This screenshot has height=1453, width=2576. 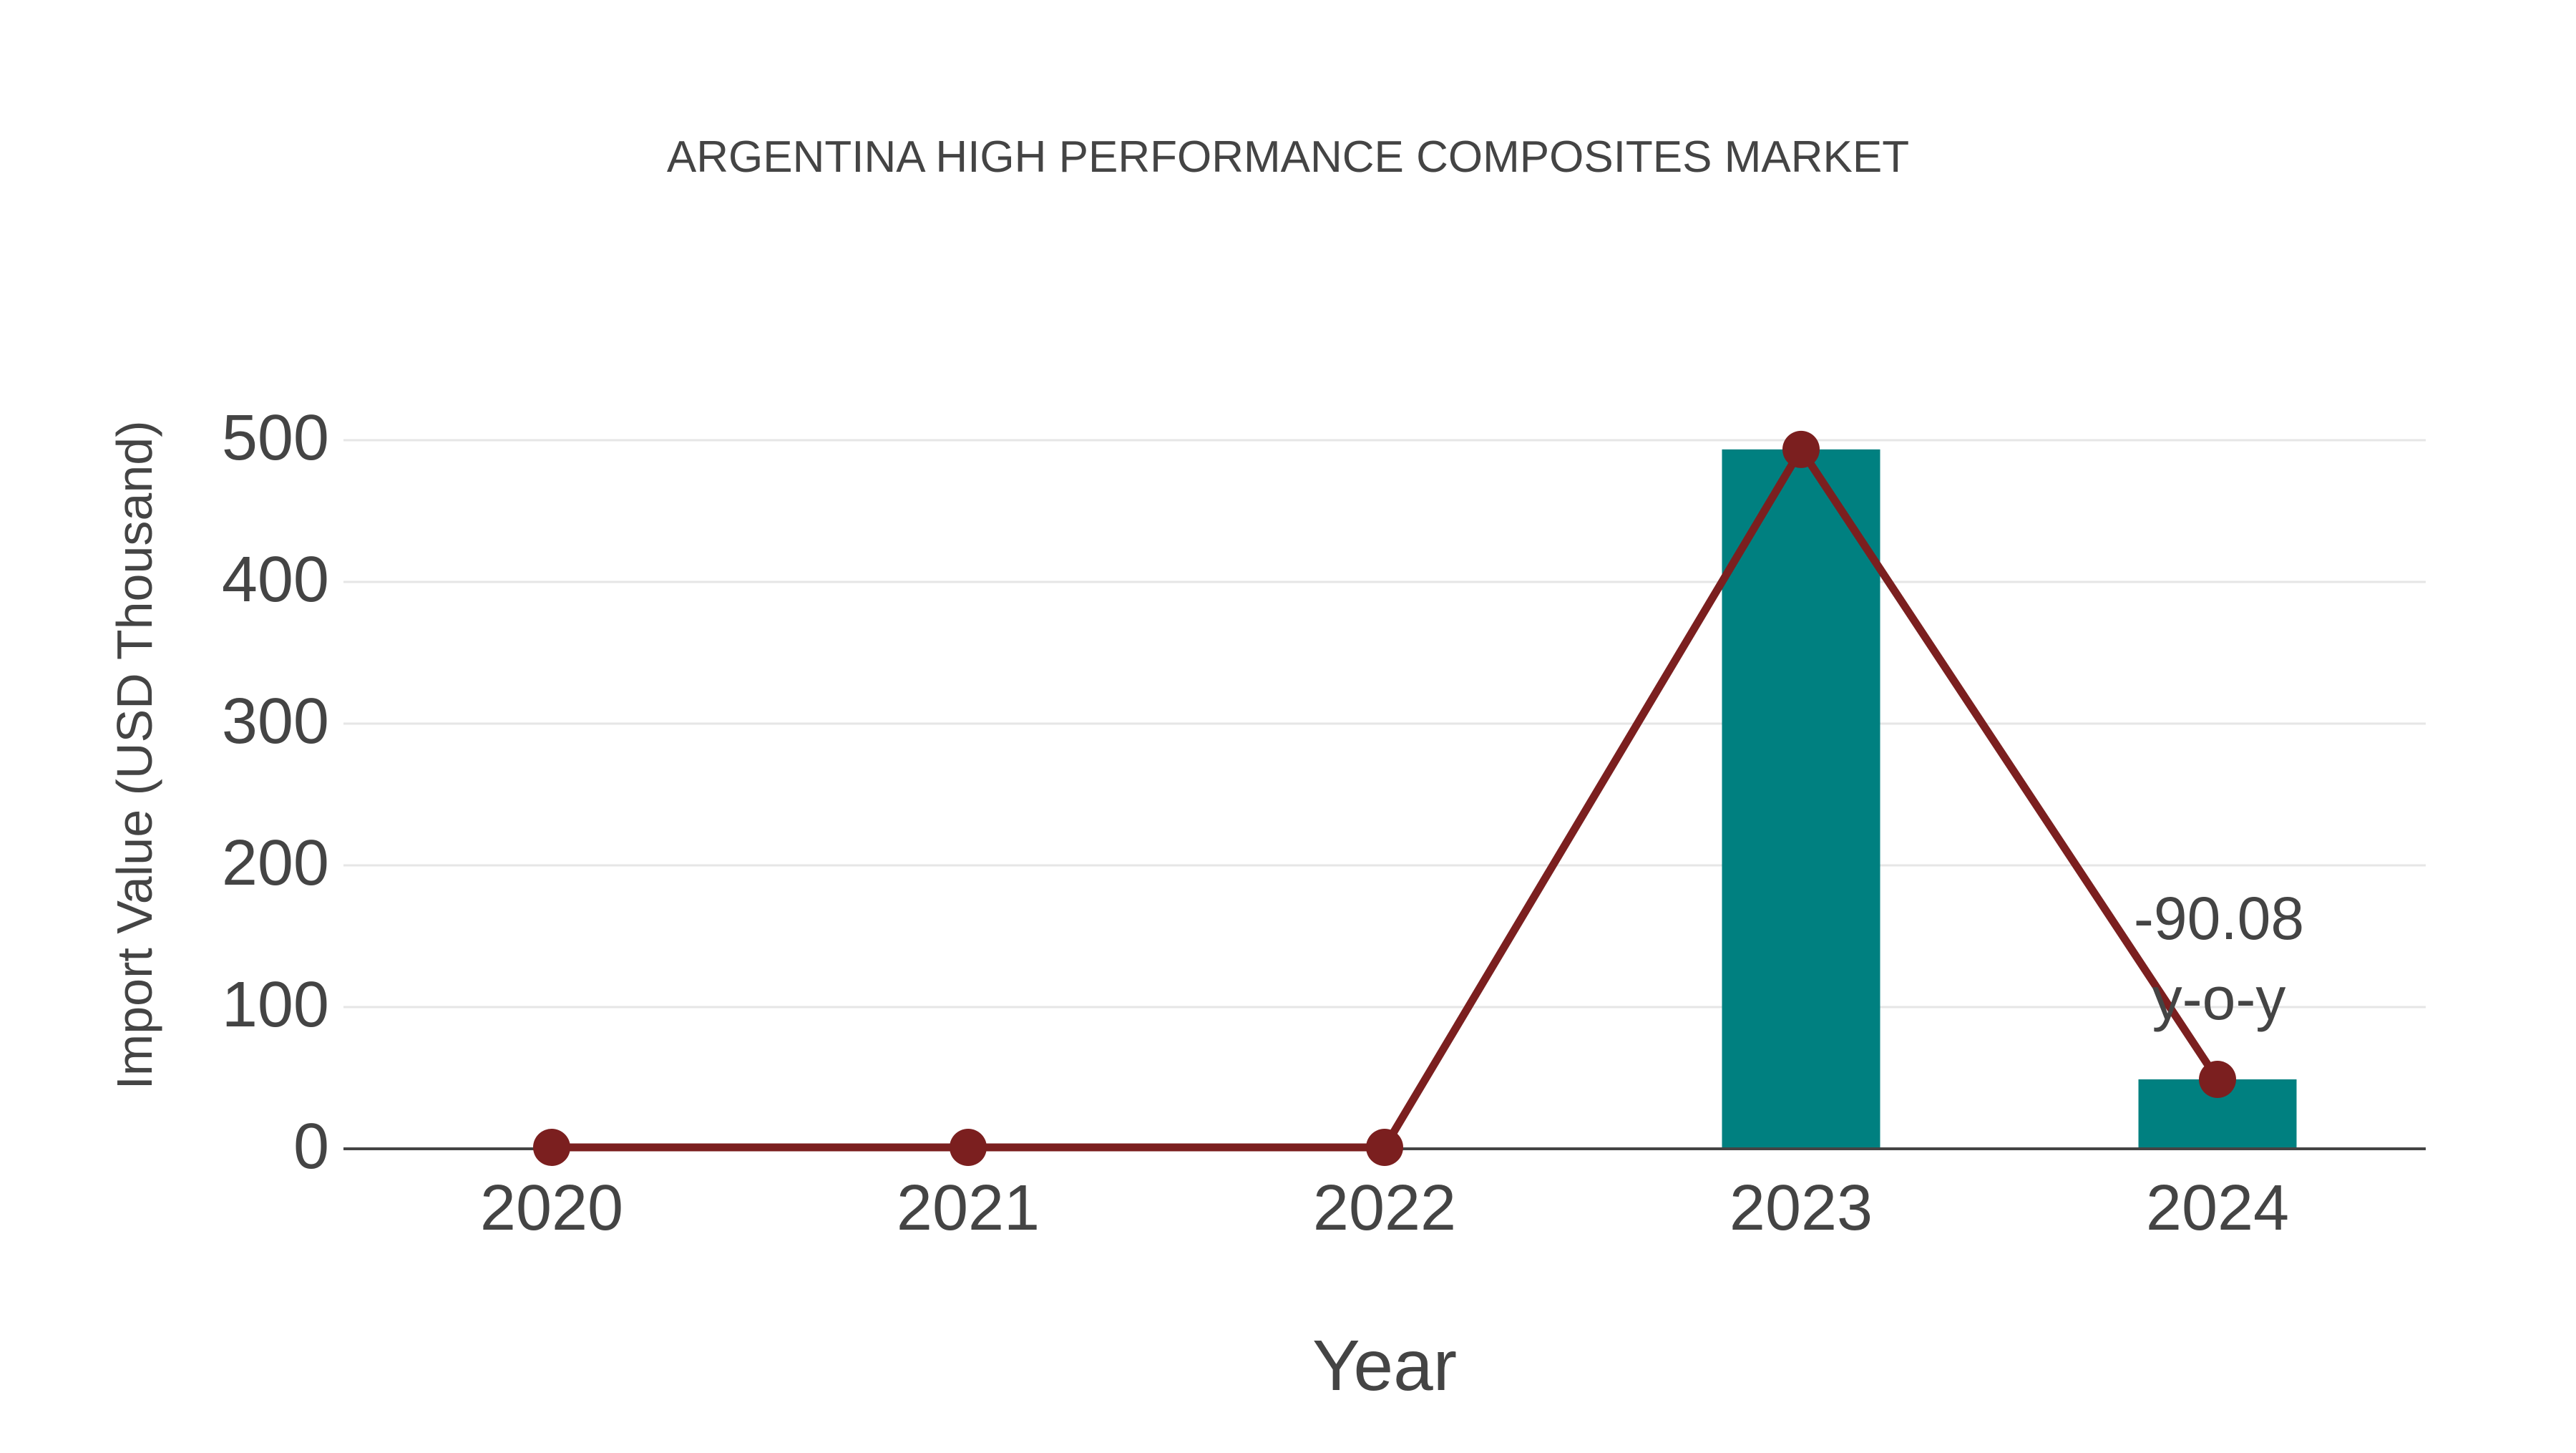 I want to click on x-axis-title: Year, so click(x=1384, y=1366).